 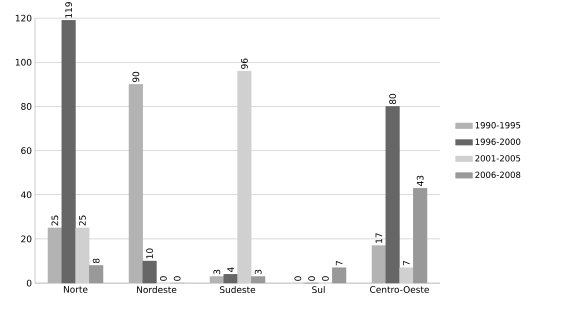 I want to click on data-label: 80, so click(x=392, y=99).